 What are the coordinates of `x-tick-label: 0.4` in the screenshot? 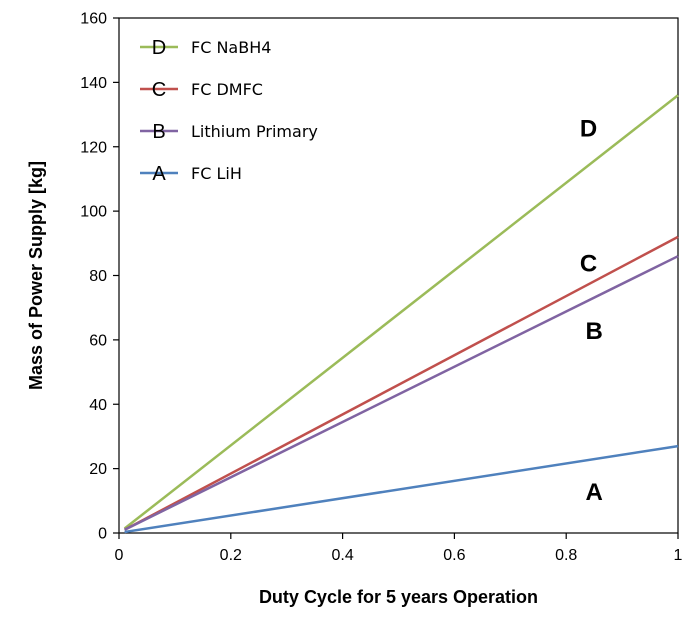 It's located at (342, 555).